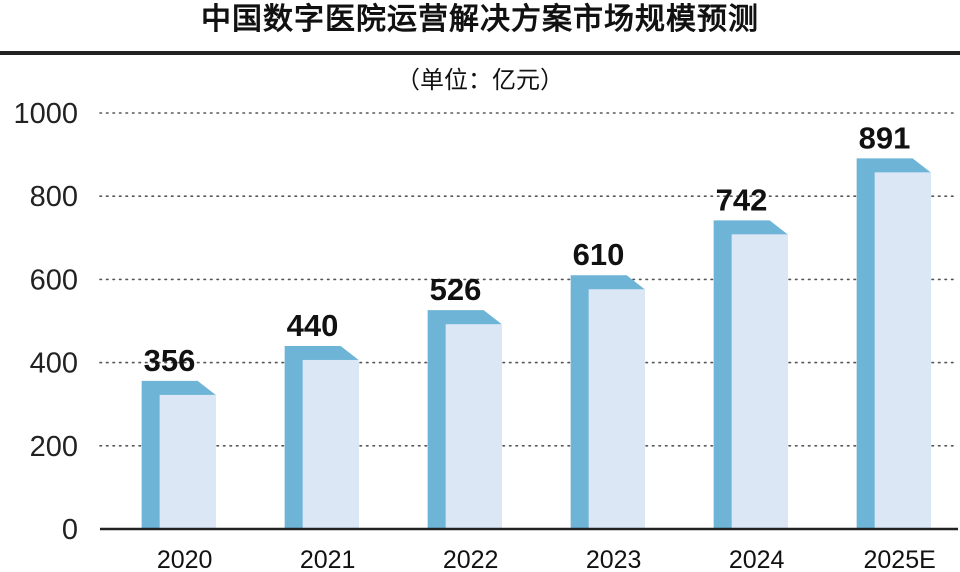  What do you see at coordinates (900, 559) in the screenshot?
I see `x-tick-label: 2025E` at bounding box center [900, 559].